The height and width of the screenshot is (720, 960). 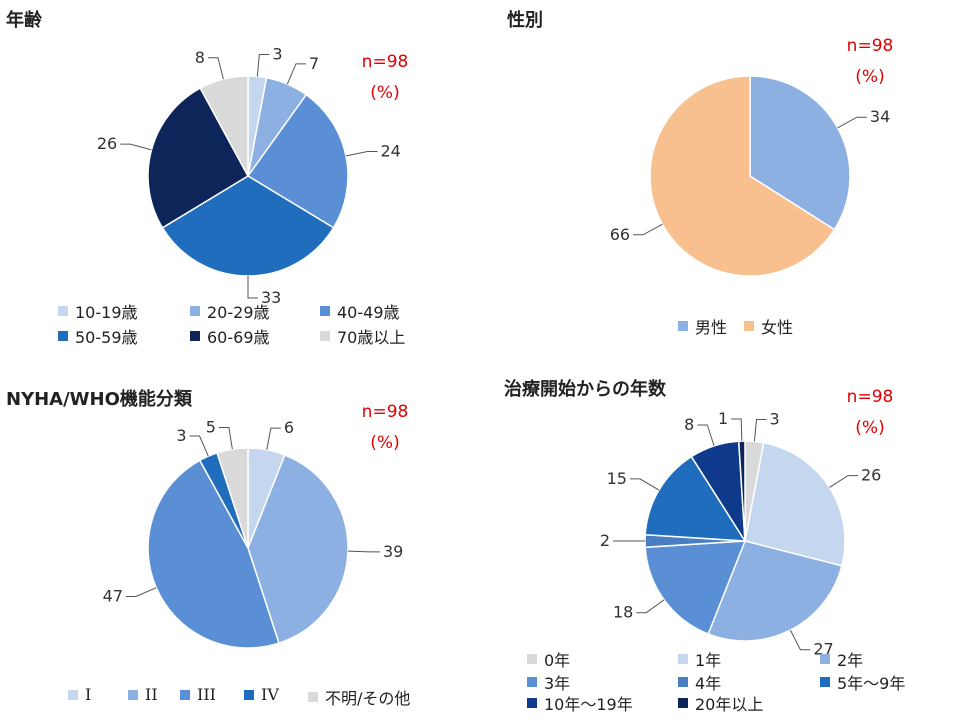 I want to click on data-label: 1, so click(x=723, y=418).